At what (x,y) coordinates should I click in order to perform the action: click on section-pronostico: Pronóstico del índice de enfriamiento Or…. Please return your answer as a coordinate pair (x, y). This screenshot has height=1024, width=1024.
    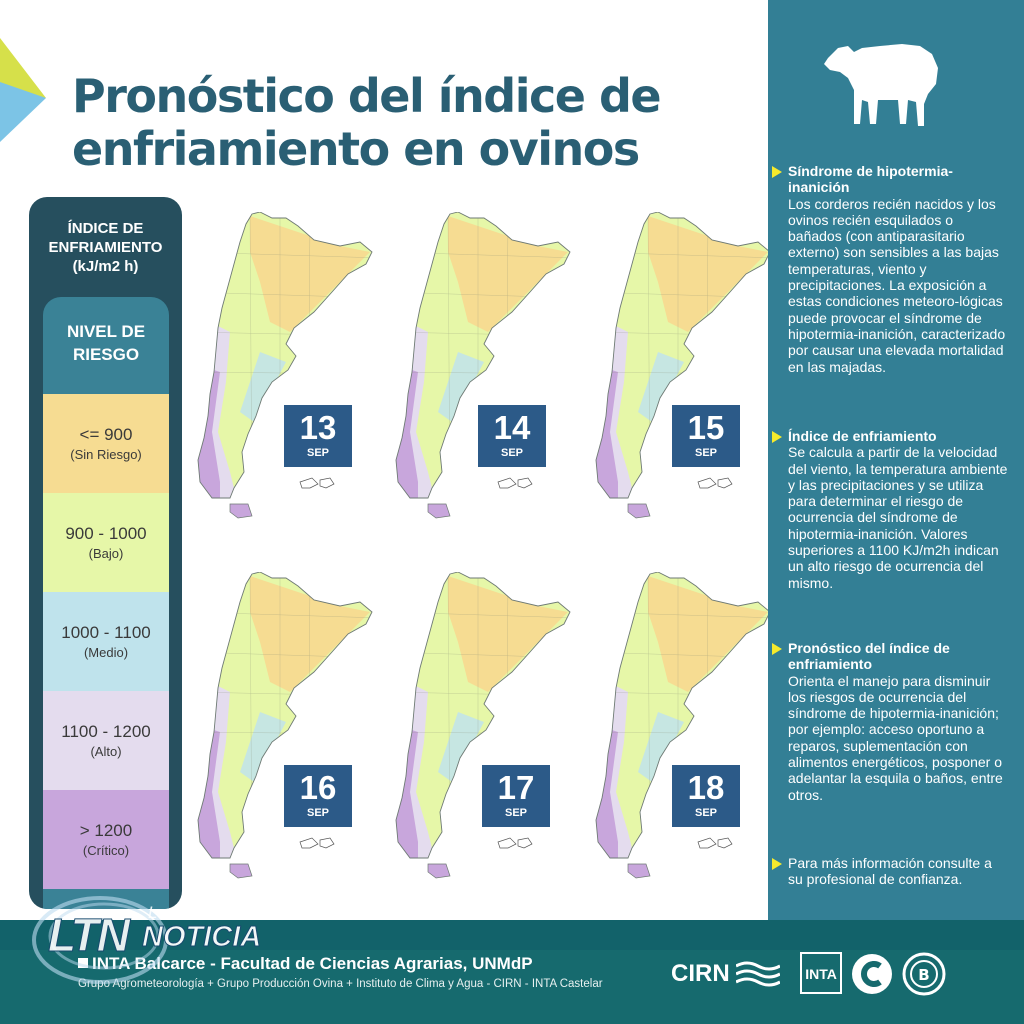
    Looking at the image, I should click on (891, 721).